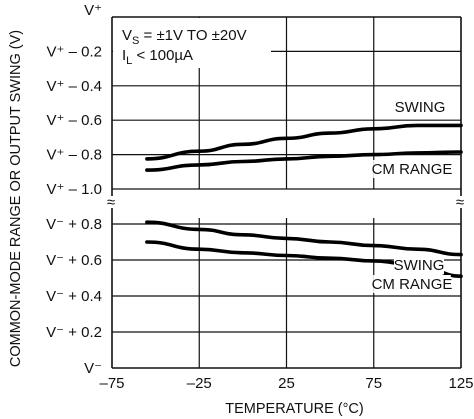 The width and height of the screenshot is (474, 419). What do you see at coordinates (460, 383) in the screenshot?
I see `x-tick-label: 125` at bounding box center [460, 383].